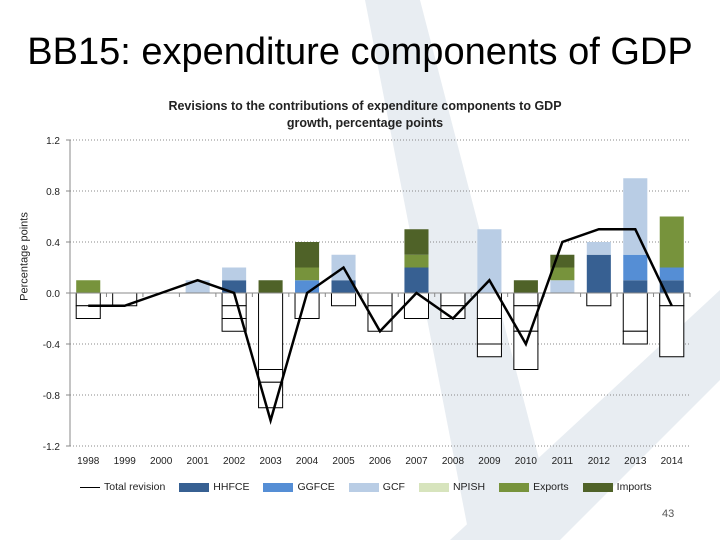 This screenshot has height=540, width=720. I want to click on bar-npish-2009, so click(489, 350).